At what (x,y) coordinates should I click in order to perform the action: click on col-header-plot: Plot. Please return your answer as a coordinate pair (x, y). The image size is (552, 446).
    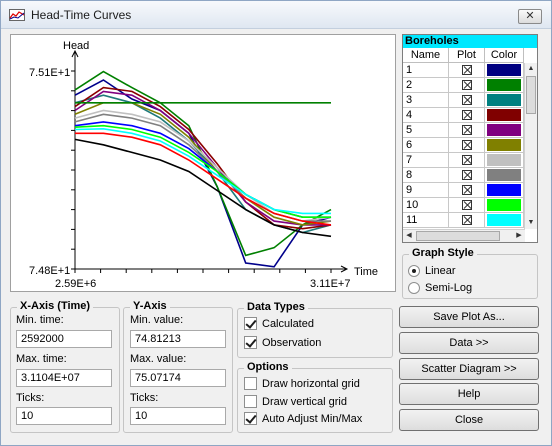
    Looking at the image, I should click on (467, 55).